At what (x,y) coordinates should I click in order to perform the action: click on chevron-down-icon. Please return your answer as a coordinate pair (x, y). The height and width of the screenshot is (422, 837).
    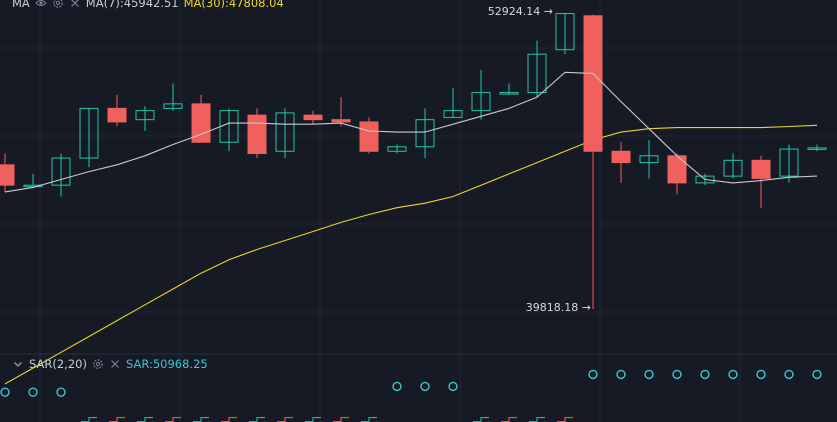
    Looking at the image, I should click on (18, 364).